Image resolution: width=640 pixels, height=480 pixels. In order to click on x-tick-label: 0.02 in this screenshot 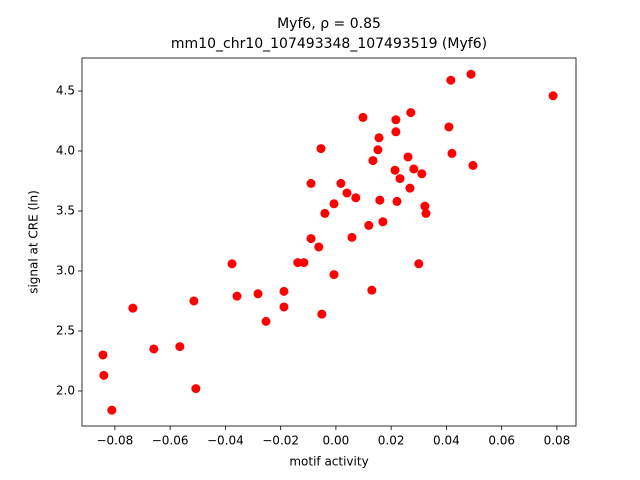, I will do `click(391, 441)`.